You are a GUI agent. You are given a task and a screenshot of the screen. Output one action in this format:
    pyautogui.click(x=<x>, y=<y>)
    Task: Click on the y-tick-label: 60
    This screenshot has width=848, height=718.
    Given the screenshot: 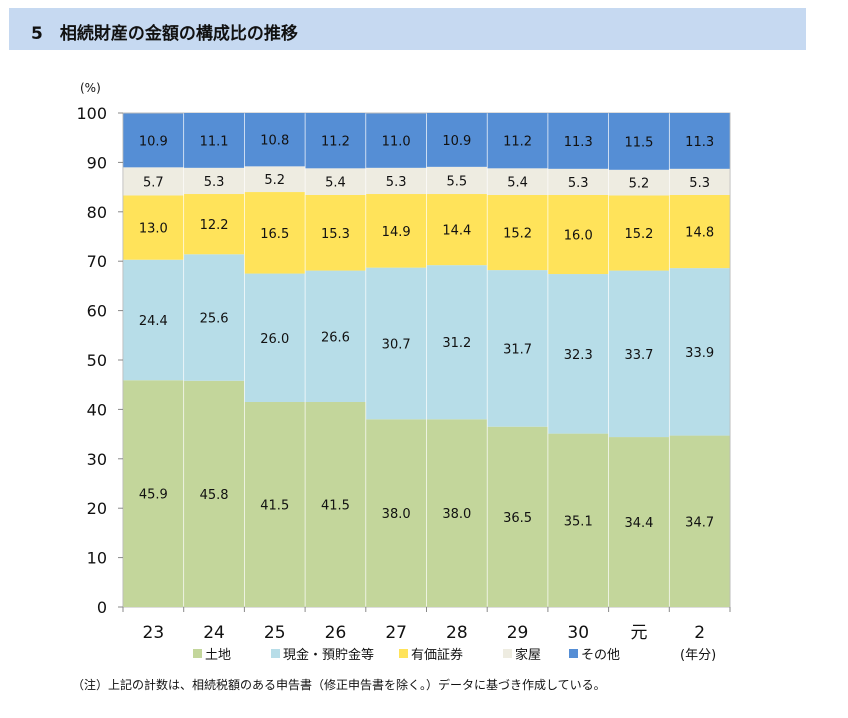 What is the action you would take?
    pyautogui.click(x=97, y=311)
    